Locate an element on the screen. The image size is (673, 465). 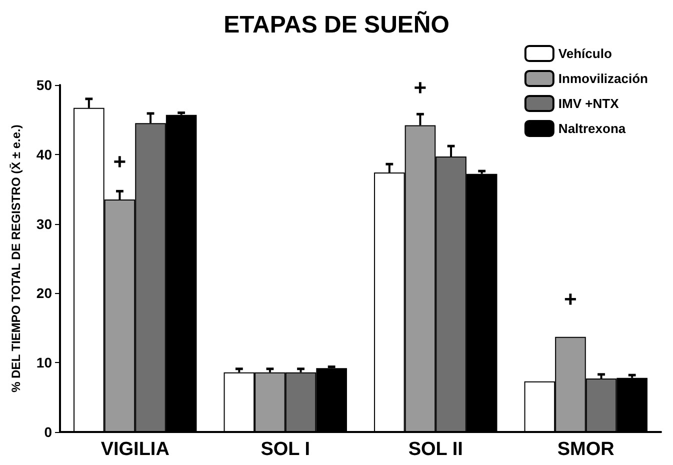
x-tick-label: VIGILIA is located at coordinates (135, 449).